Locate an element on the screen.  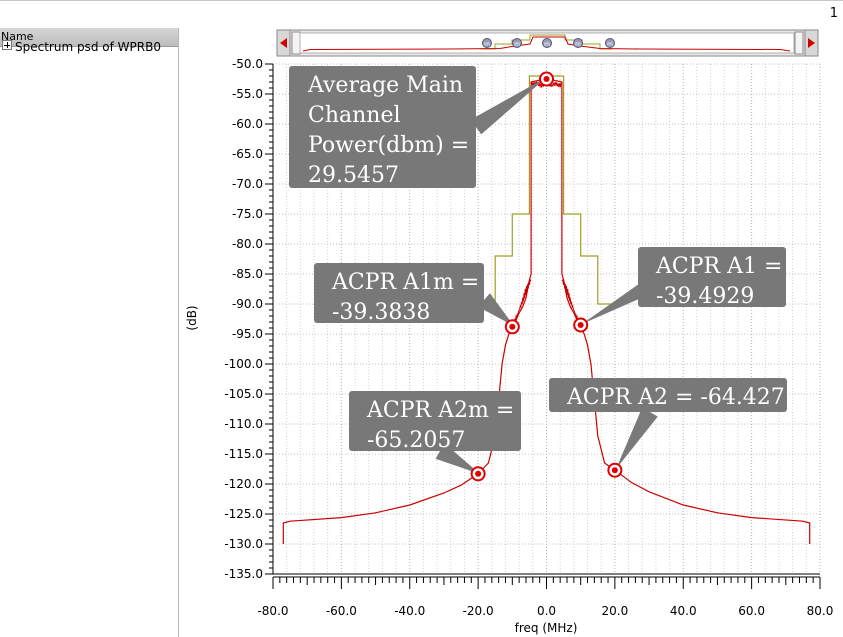
y-tick-label: -55.0 is located at coordinates (247, 94).